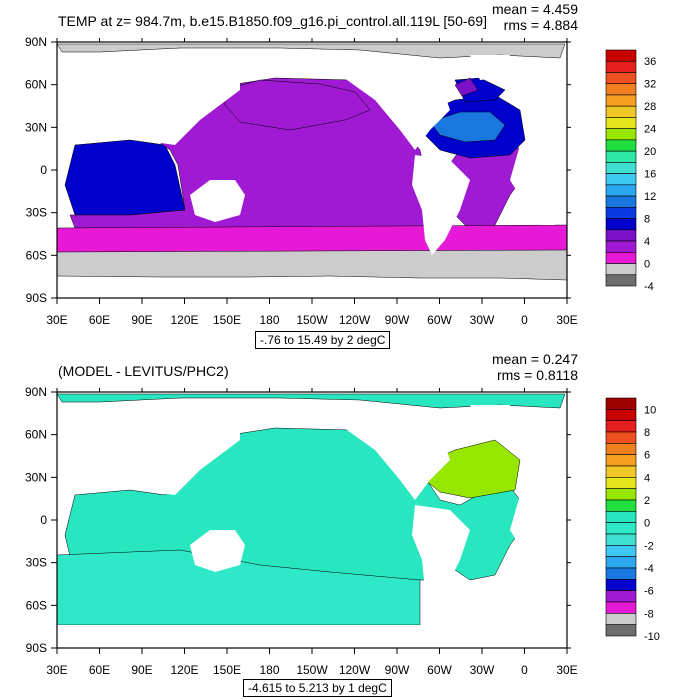 This screenshot has height=700, width=700. What do you see at coordinates (441, 555) in the screenshot?
I see `panel2-south-america` at bounding box center [441, 555].